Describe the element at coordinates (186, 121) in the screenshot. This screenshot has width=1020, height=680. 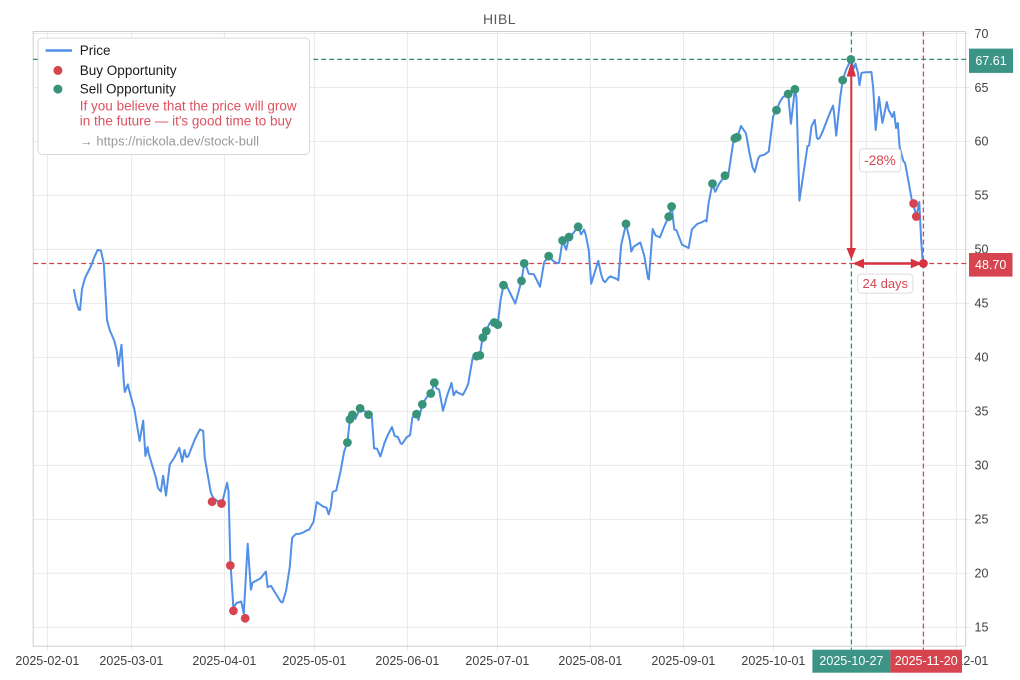
I see `svg-text:in the future — it's good time: in the future — it's good time to buy` at that location.